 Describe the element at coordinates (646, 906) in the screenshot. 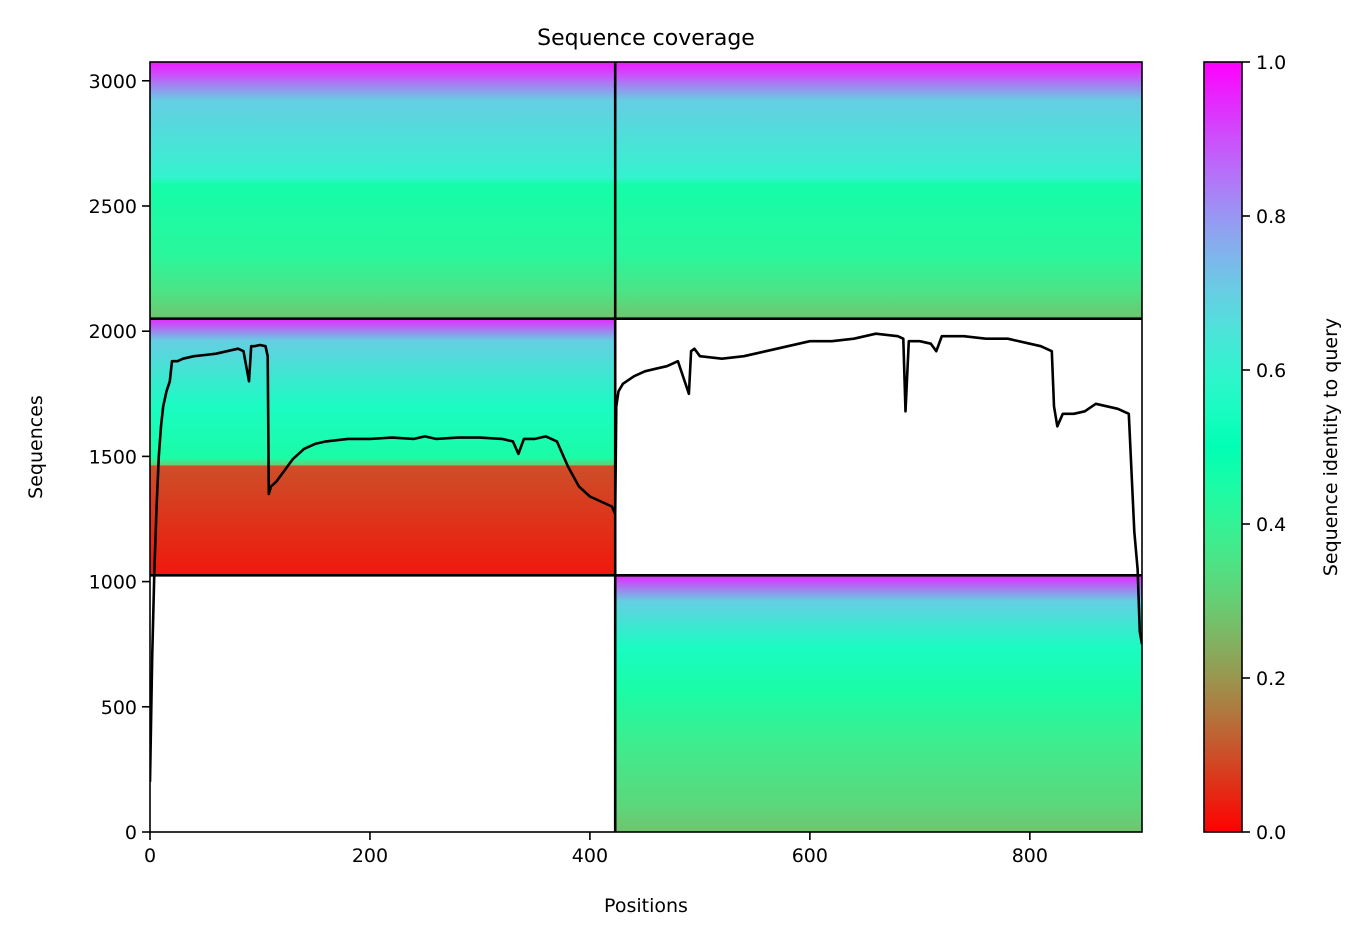

I see `x-axis-label: Positions` at that location.